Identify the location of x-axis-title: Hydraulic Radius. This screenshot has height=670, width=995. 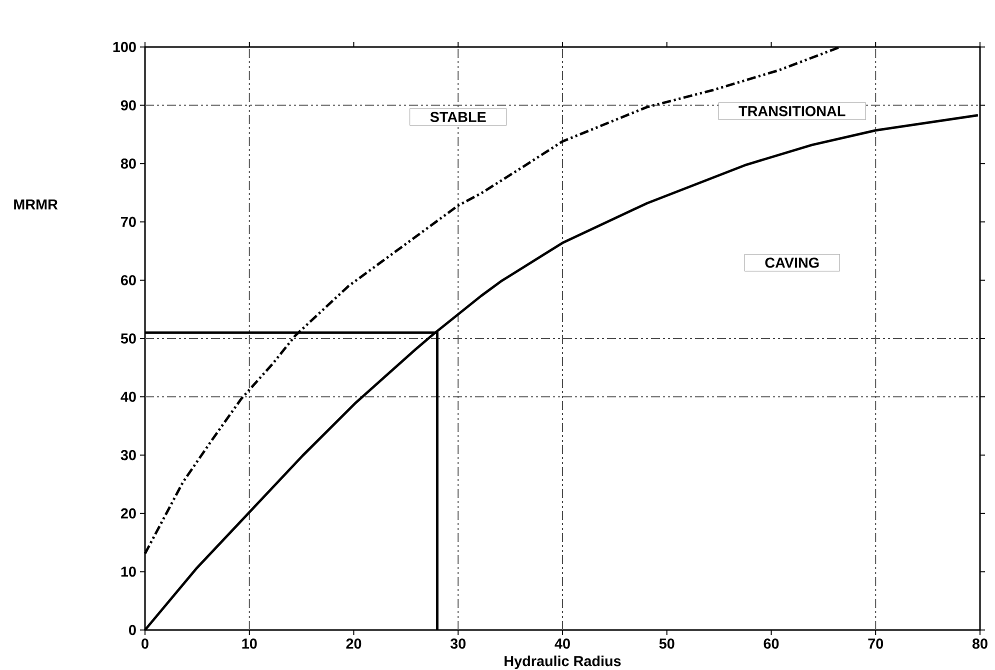
(562, 663).